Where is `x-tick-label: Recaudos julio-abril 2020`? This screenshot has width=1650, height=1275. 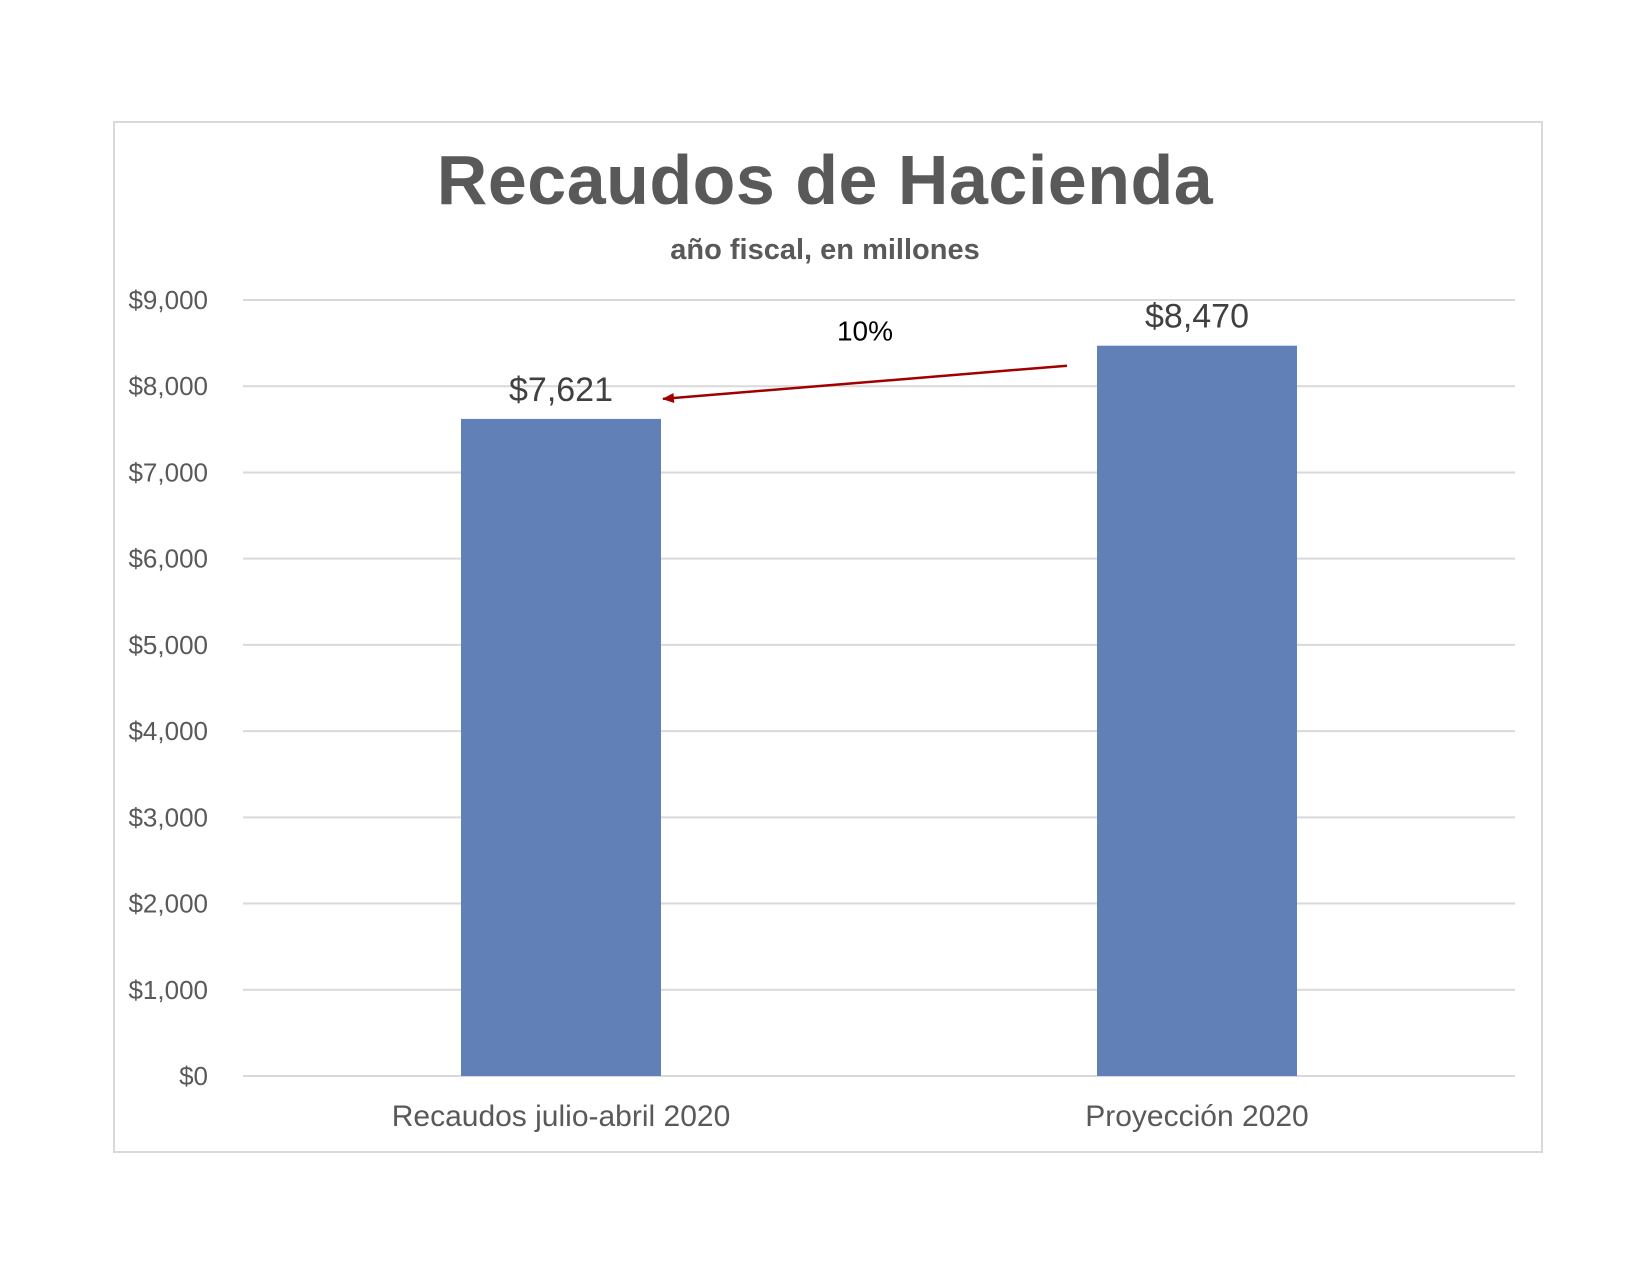
x-tick-label: Recaudos julio-abril 2020 is located at coordinates (561, 1116).